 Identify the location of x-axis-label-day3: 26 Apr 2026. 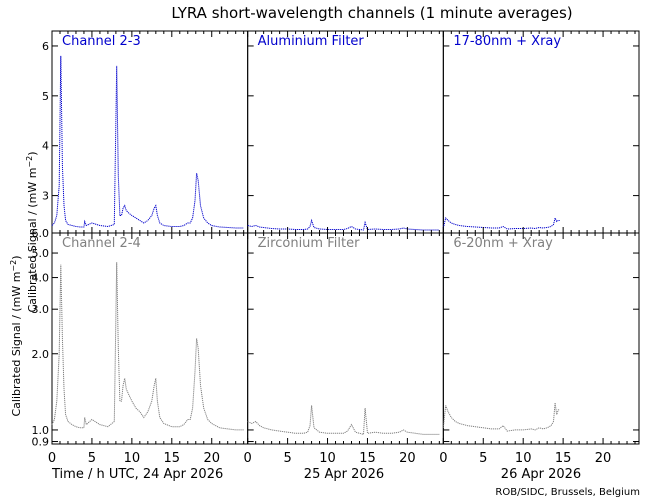
(541, 474).